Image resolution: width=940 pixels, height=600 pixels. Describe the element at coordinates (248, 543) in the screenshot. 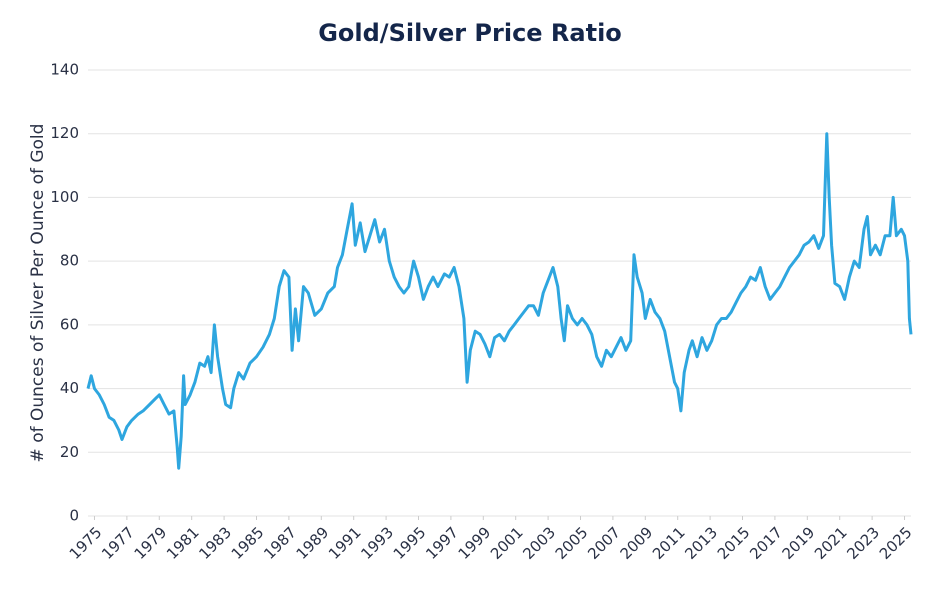

I see `x-tick-label: 1985` at that location.